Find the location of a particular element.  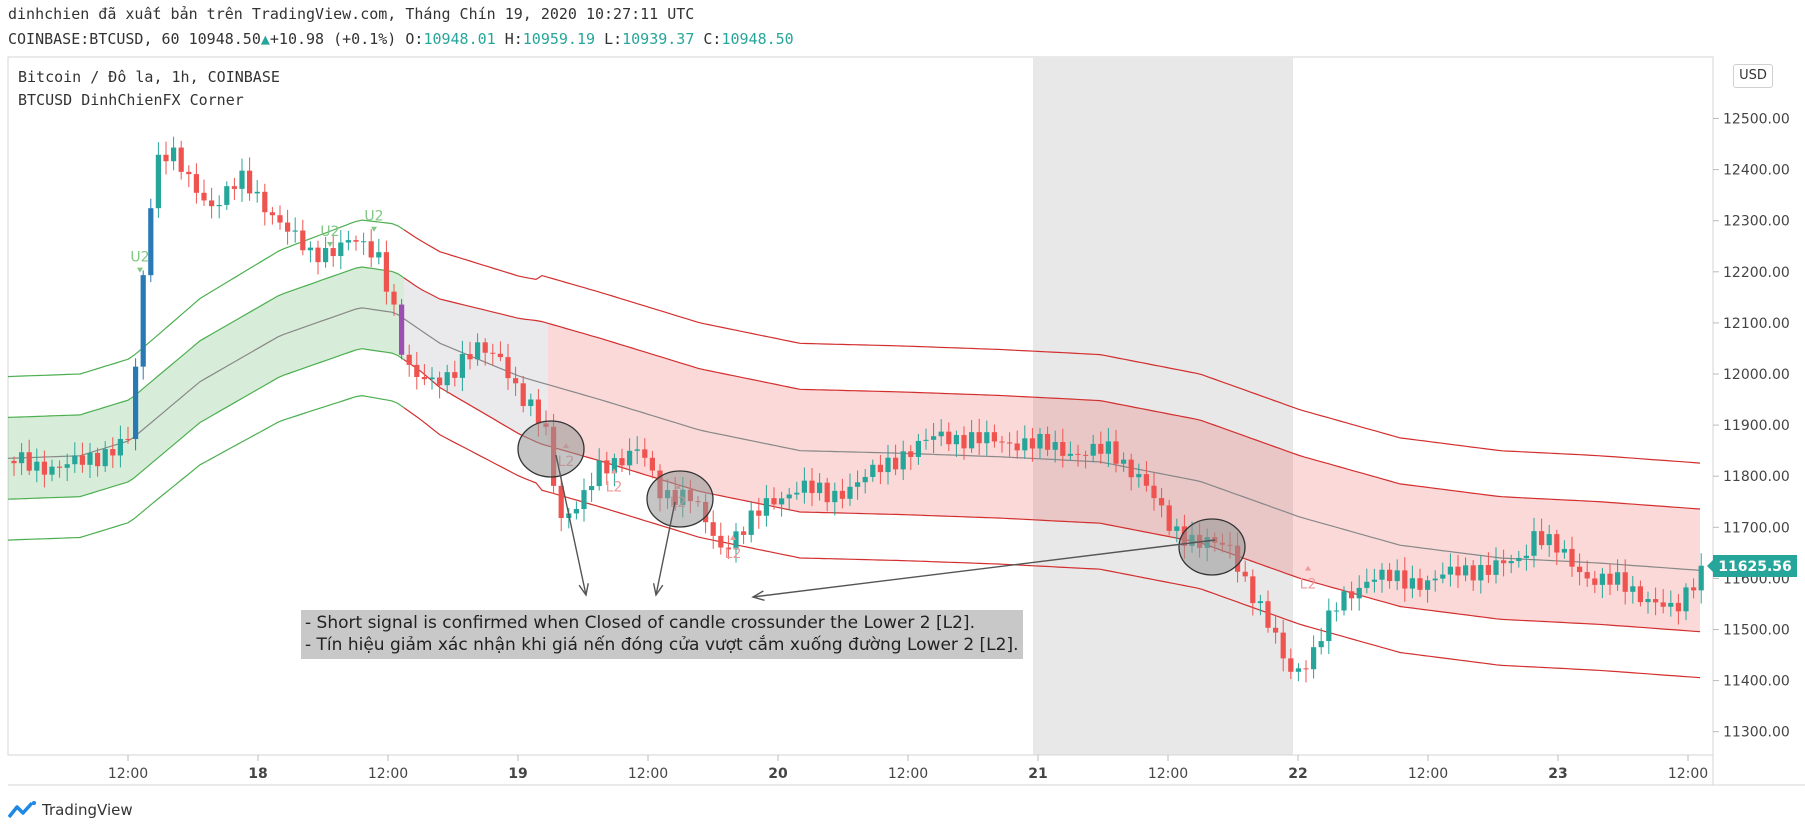

signal-label: L2 is located at coordinates (614, 488).